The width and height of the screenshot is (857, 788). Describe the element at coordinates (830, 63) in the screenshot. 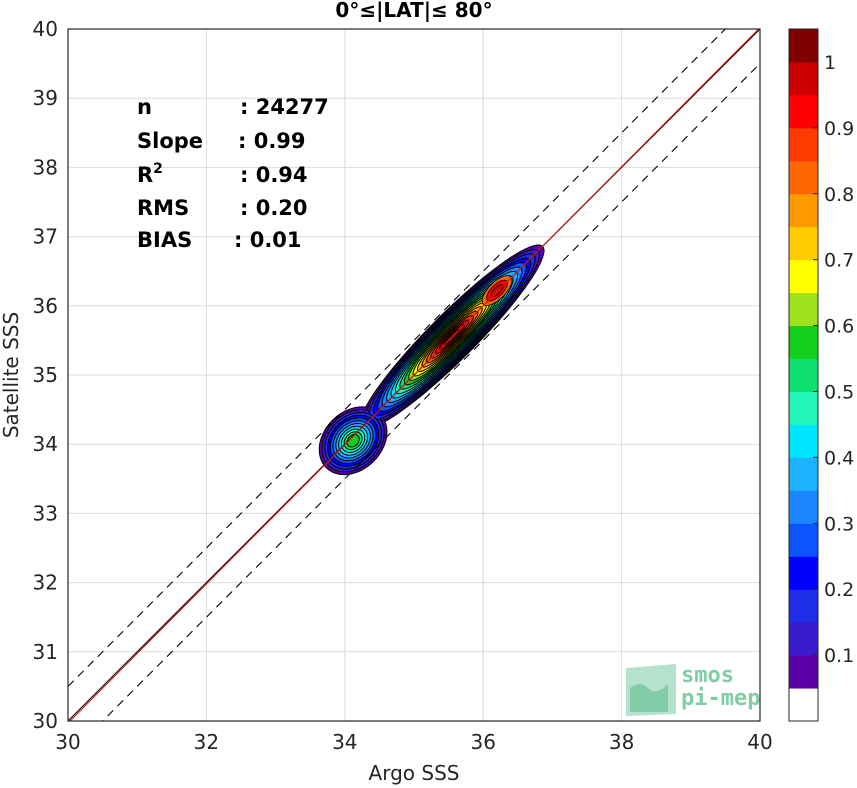

I see `colorbar-tick-label: 1` at that location.